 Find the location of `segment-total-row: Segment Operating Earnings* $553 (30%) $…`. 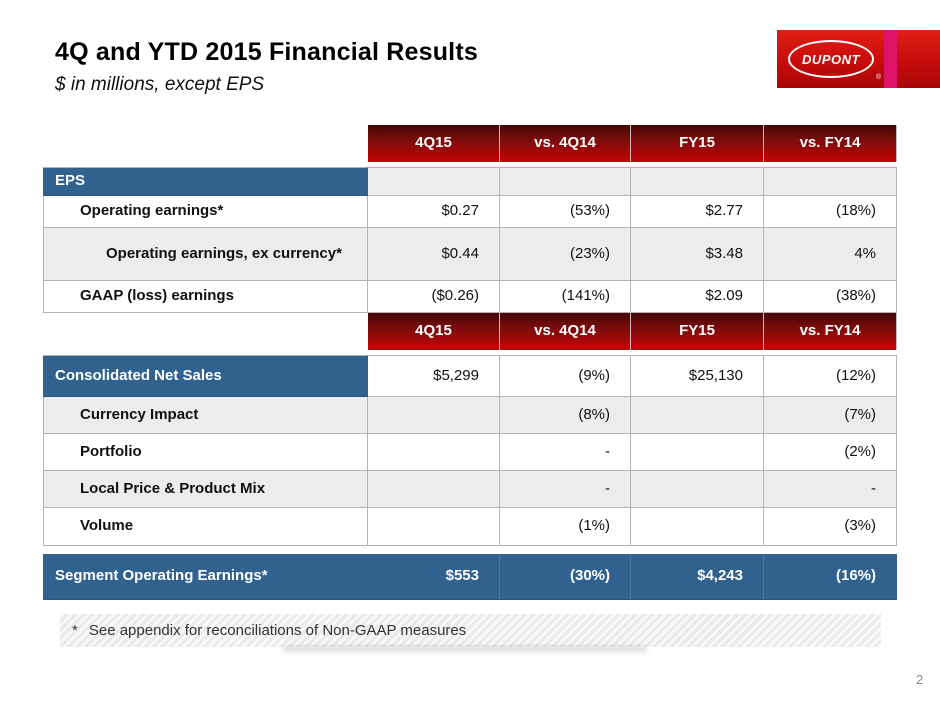

segment-total-row: Segment Operating Earnings* $553 (30%) $… is located at coordinates (470, 577).